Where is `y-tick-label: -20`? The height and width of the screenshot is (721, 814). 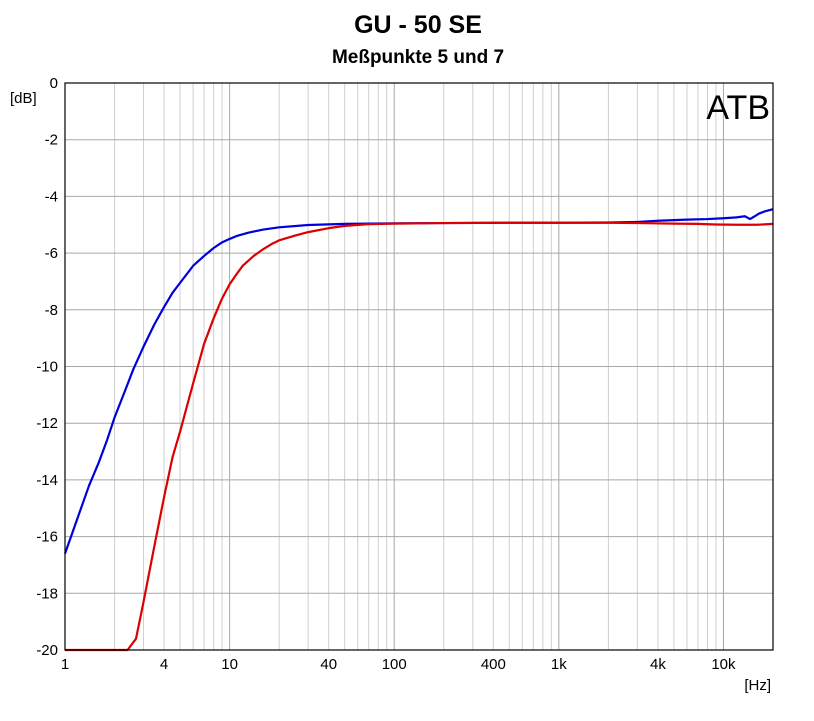 y-tick-label: -20 is located at coordinates (47, 650).